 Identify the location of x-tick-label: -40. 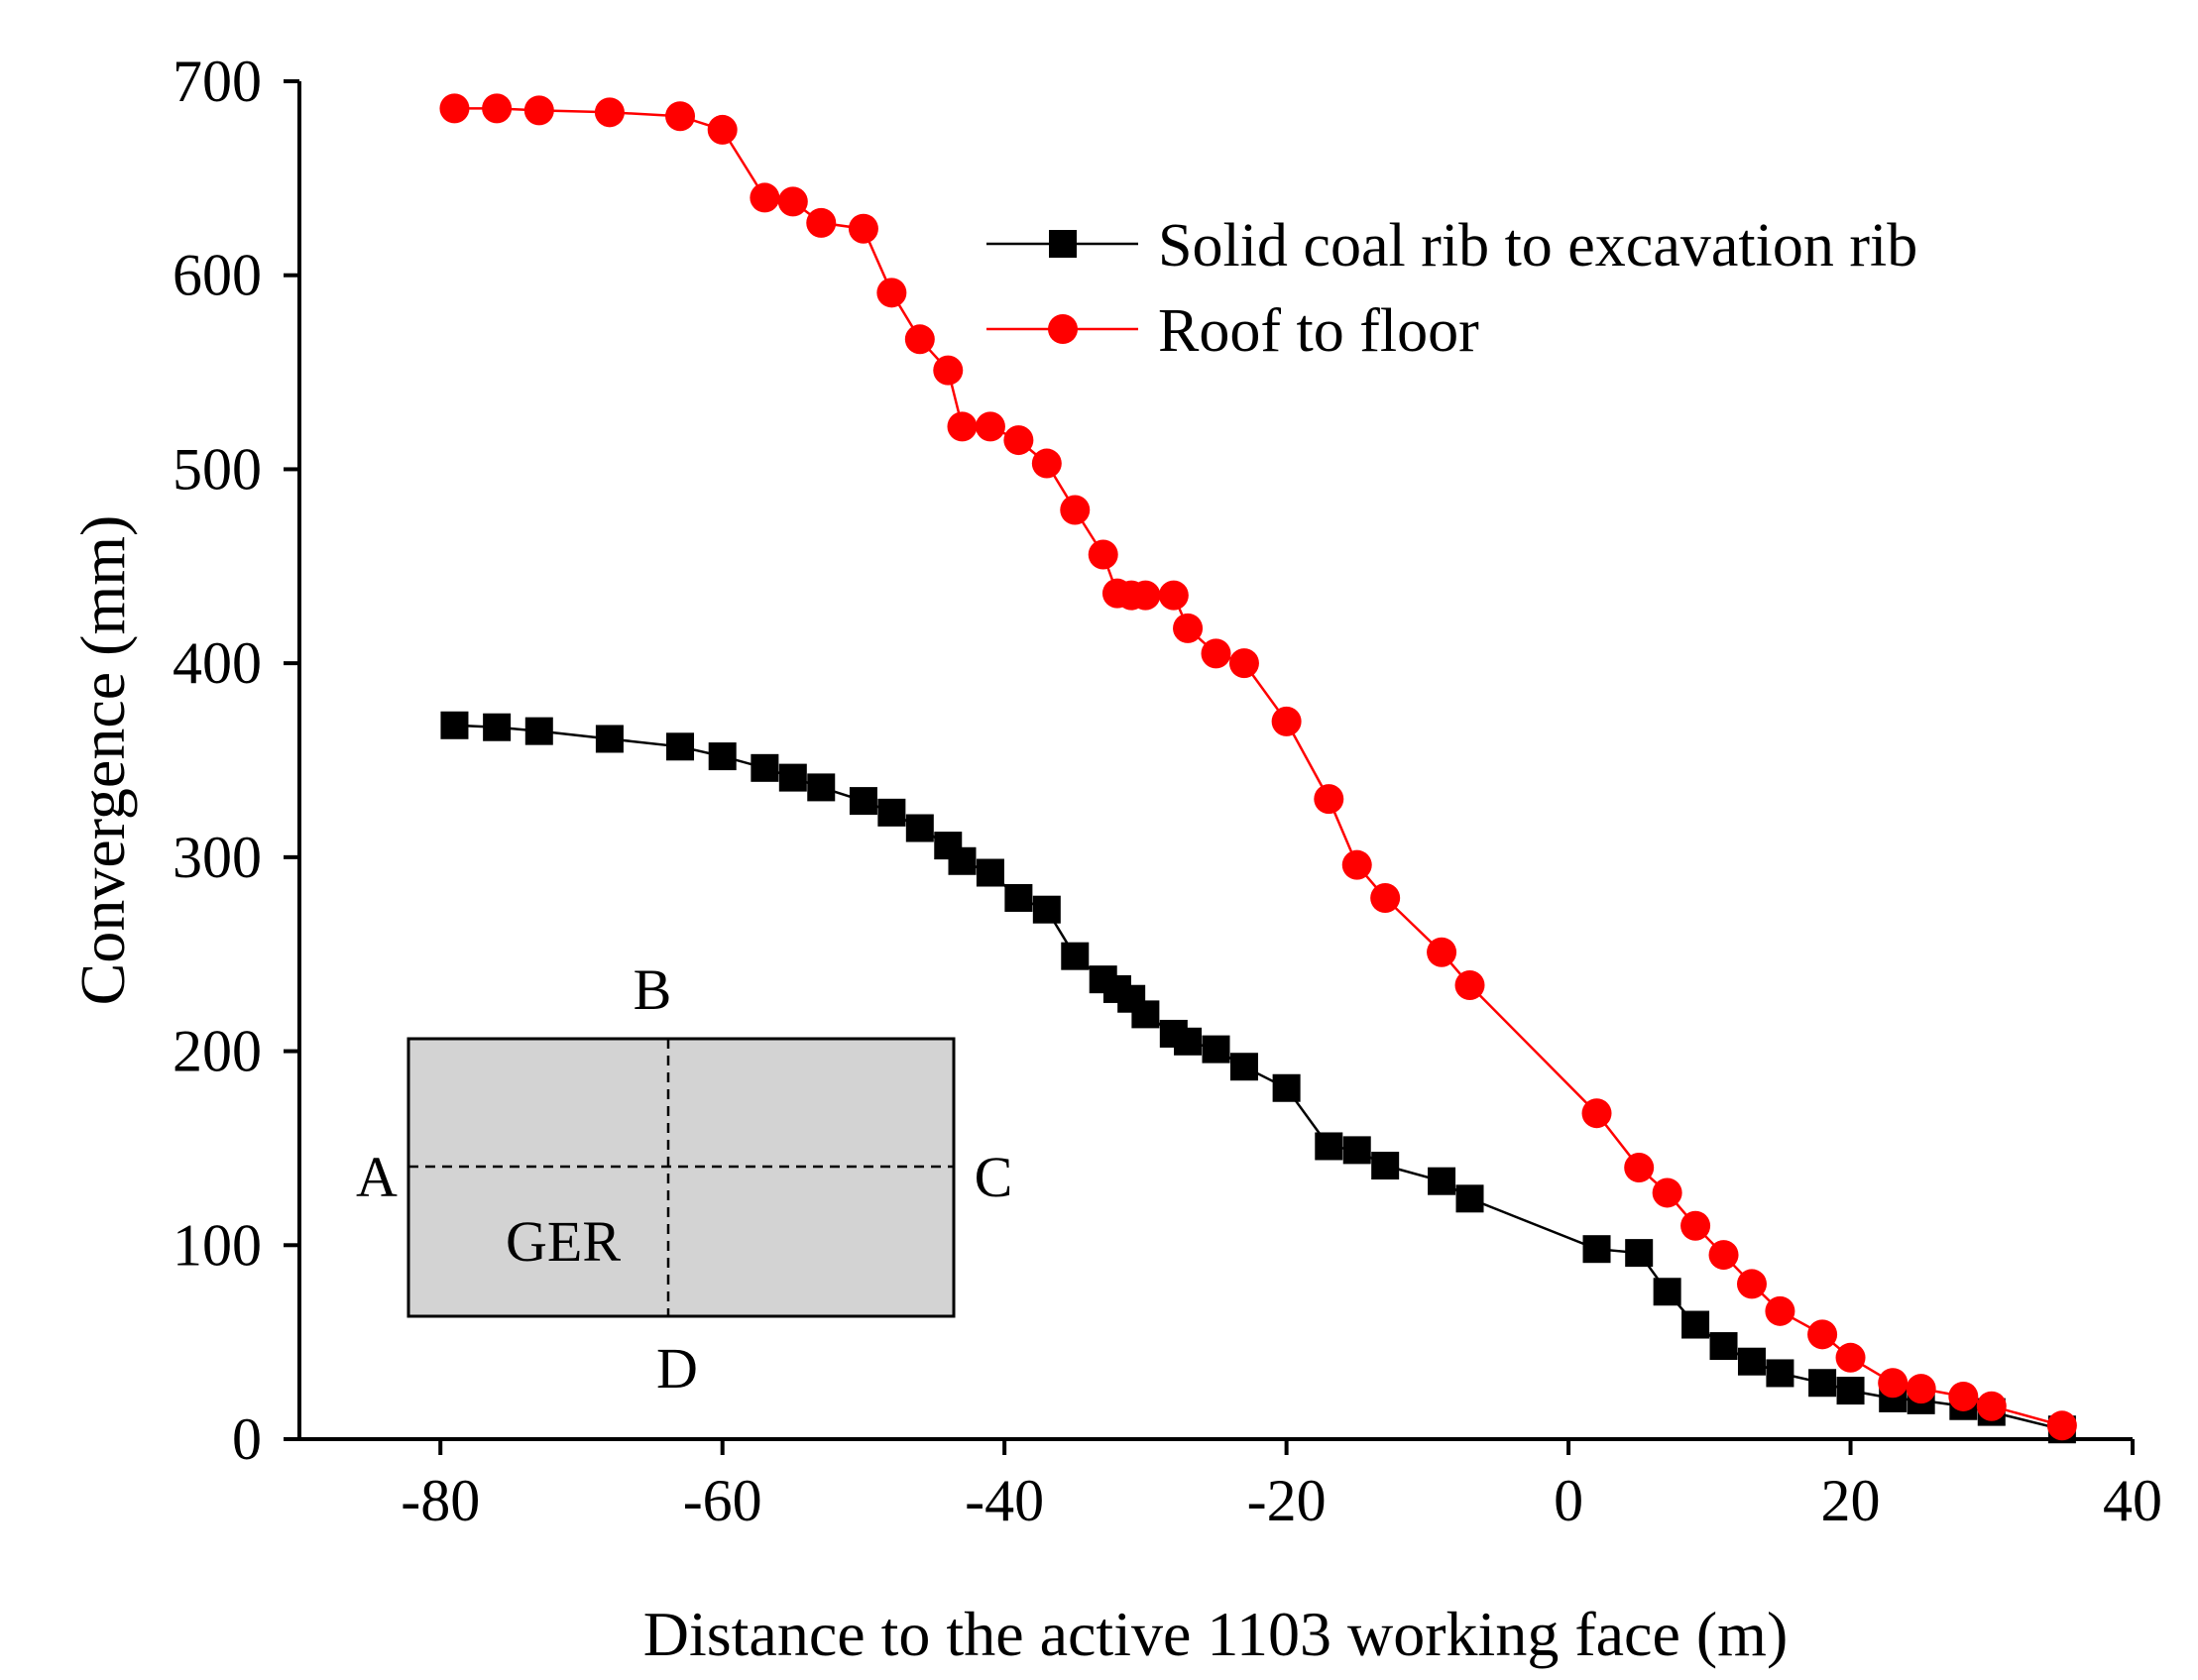
(1004, 1500).